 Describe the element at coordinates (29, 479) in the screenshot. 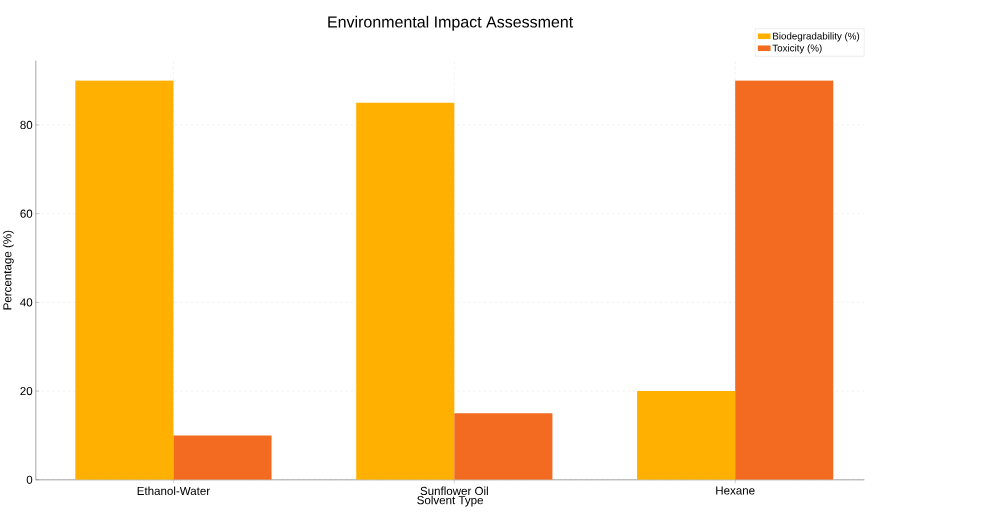

I see `y-tick-label: 0` at that location.